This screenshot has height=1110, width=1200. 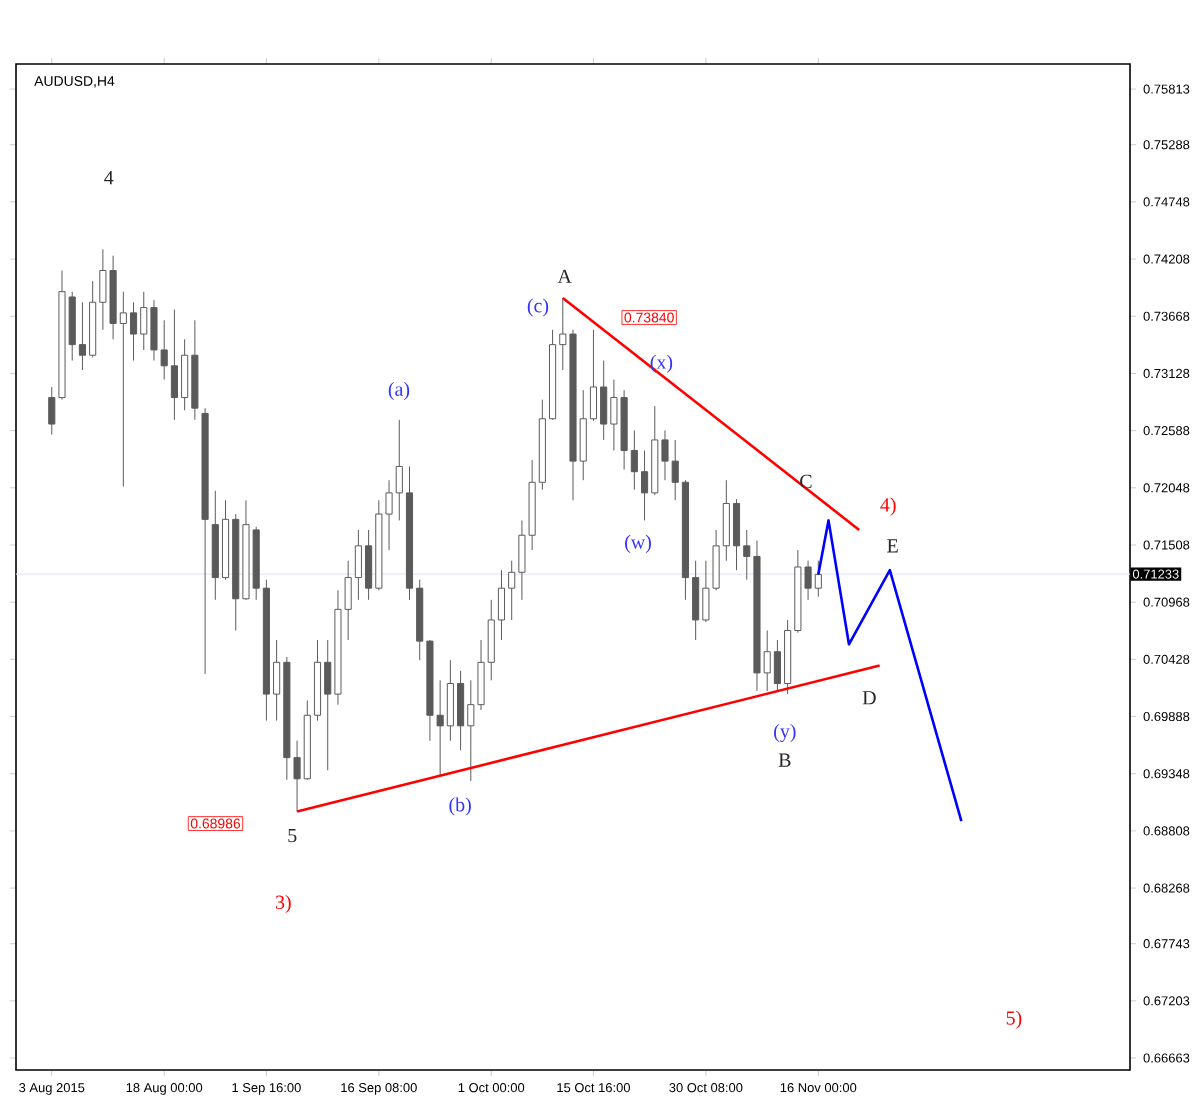 I want to click on annotation: (w), so click(x=638, y=543).